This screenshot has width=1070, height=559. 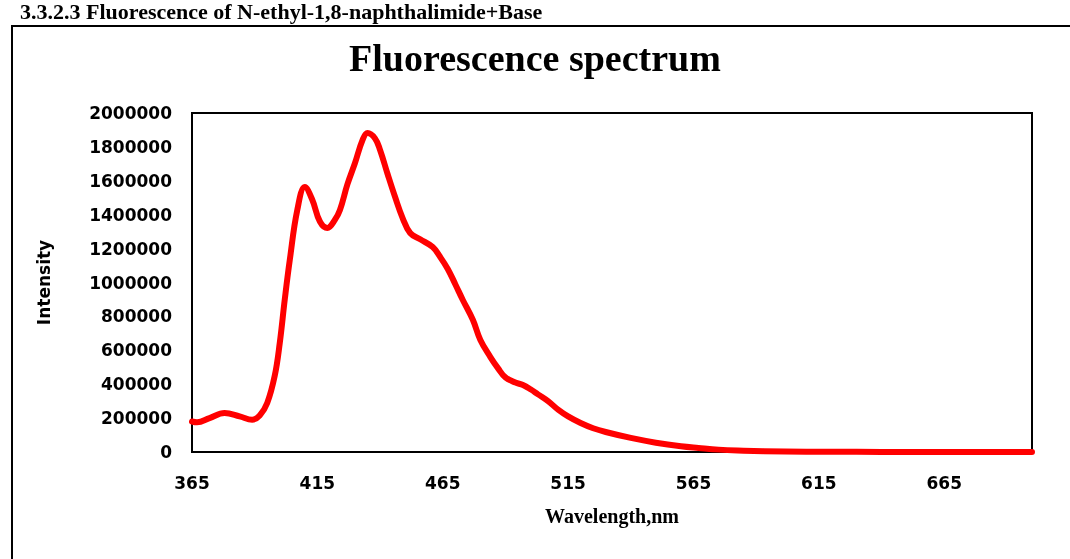 I want to click on x-axis-title: Wavelength,nm, so click(x=612, y=516).